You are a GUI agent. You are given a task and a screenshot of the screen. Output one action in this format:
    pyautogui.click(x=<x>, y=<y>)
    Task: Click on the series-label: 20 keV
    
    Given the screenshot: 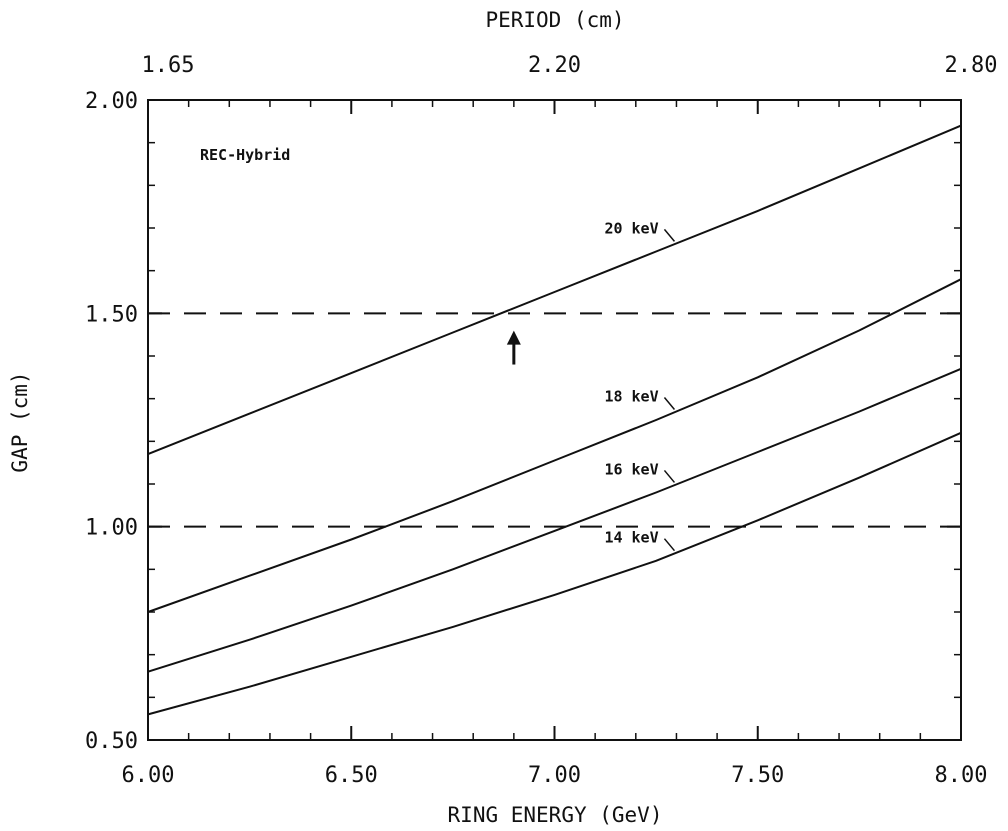 What is the action you would take?
    pyautogui.click(x=631, y=228)
    